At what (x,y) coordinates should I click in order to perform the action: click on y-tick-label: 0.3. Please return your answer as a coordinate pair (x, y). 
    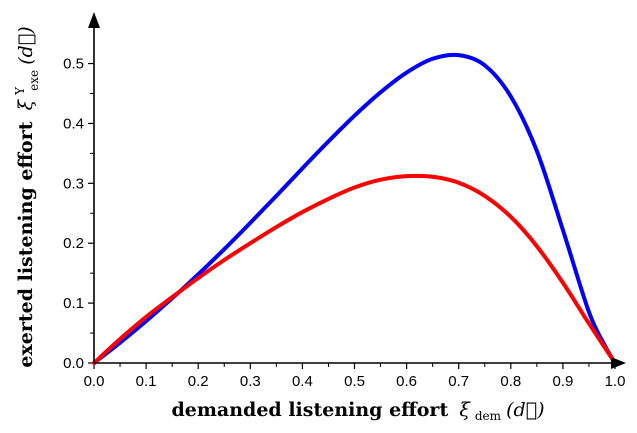
    Looking at the image, I should click on (73, 183).